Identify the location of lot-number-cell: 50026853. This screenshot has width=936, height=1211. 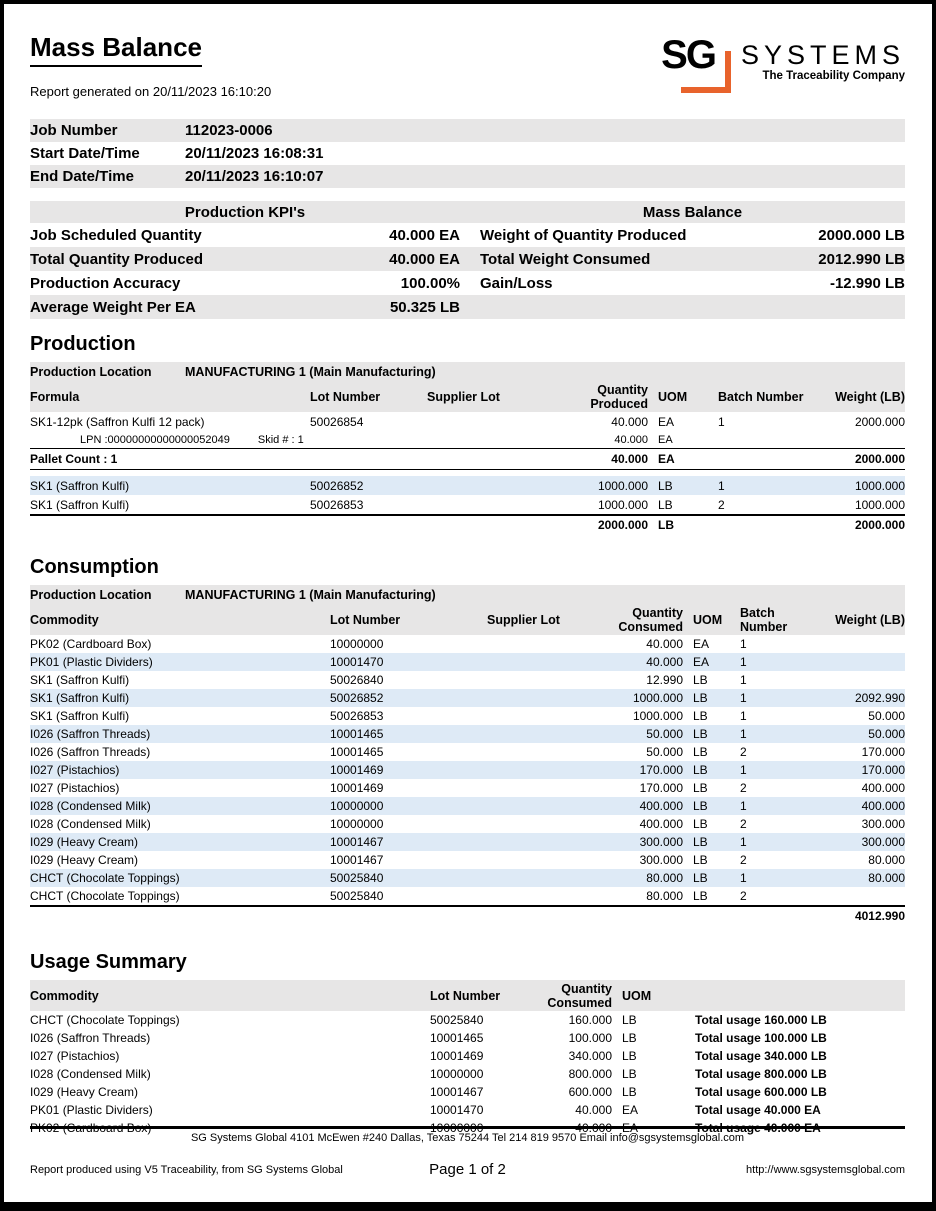
(337, 504).